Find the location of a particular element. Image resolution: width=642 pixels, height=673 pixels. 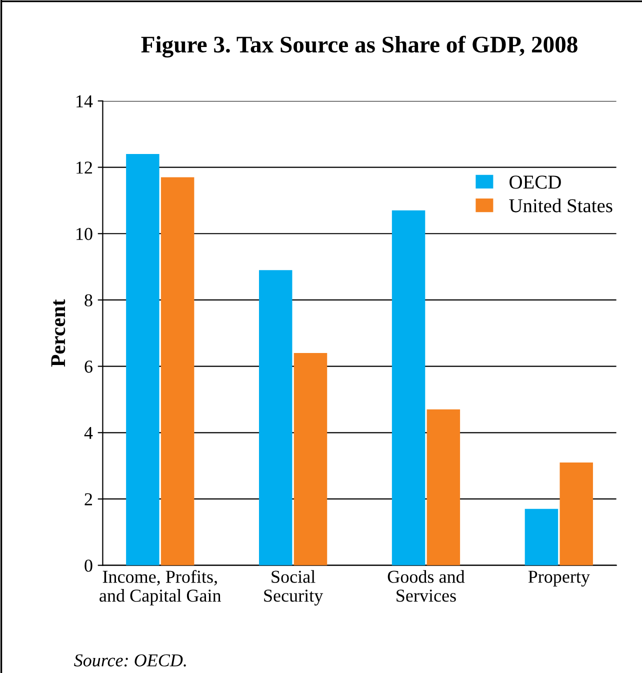

source-note: Source: OECD. is located at coordinates (130, 660).